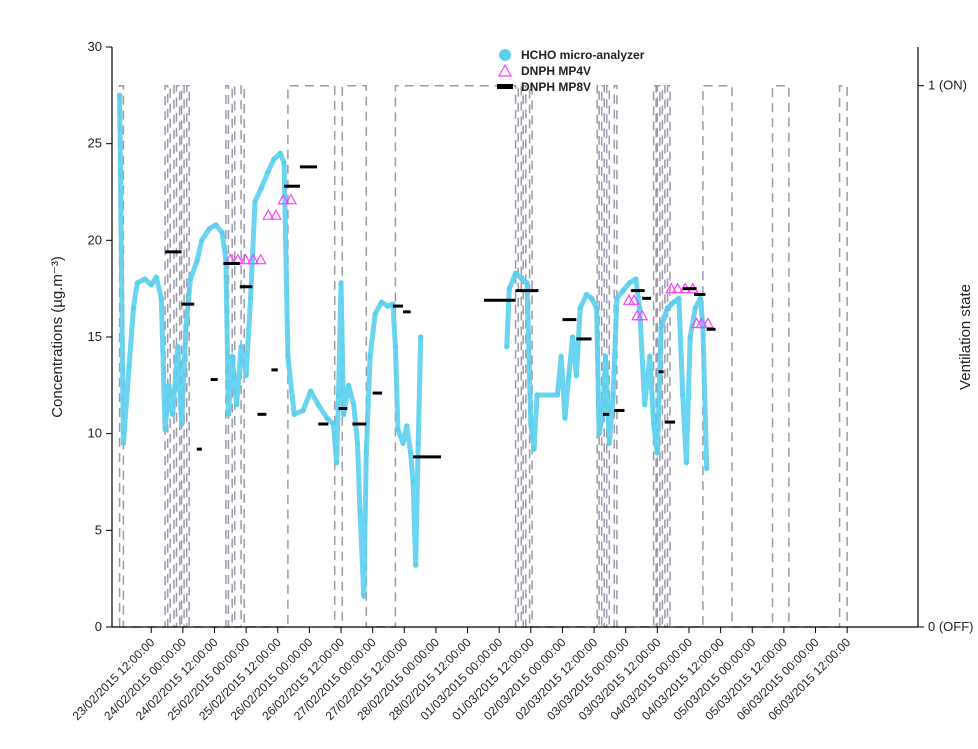 The image size is (978, 749). What do you see at coordinates (95, 336) in the screenshot?
I see `y-tick-label: 15` at bounding box center [95, 336].